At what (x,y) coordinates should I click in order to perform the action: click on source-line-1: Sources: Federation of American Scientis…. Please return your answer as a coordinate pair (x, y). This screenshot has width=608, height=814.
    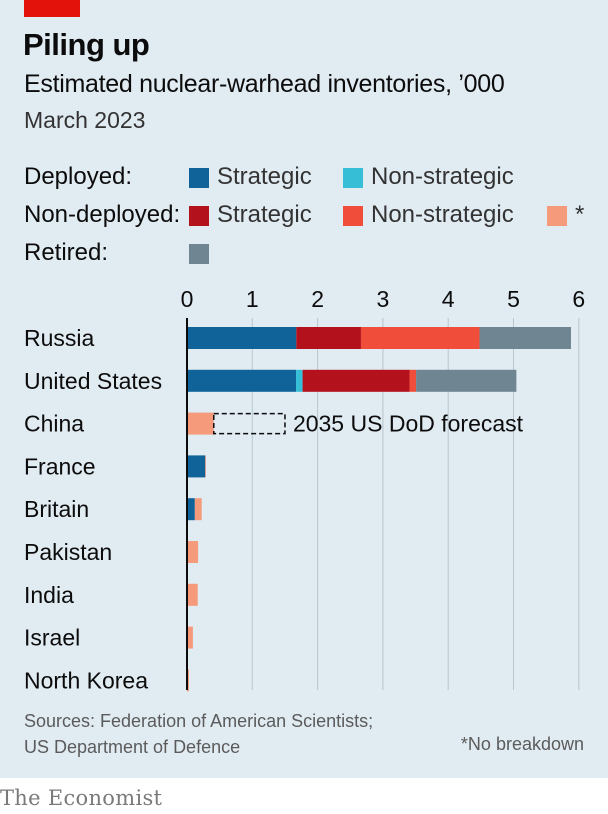
    Looking at the image, I should click on (199, 721).